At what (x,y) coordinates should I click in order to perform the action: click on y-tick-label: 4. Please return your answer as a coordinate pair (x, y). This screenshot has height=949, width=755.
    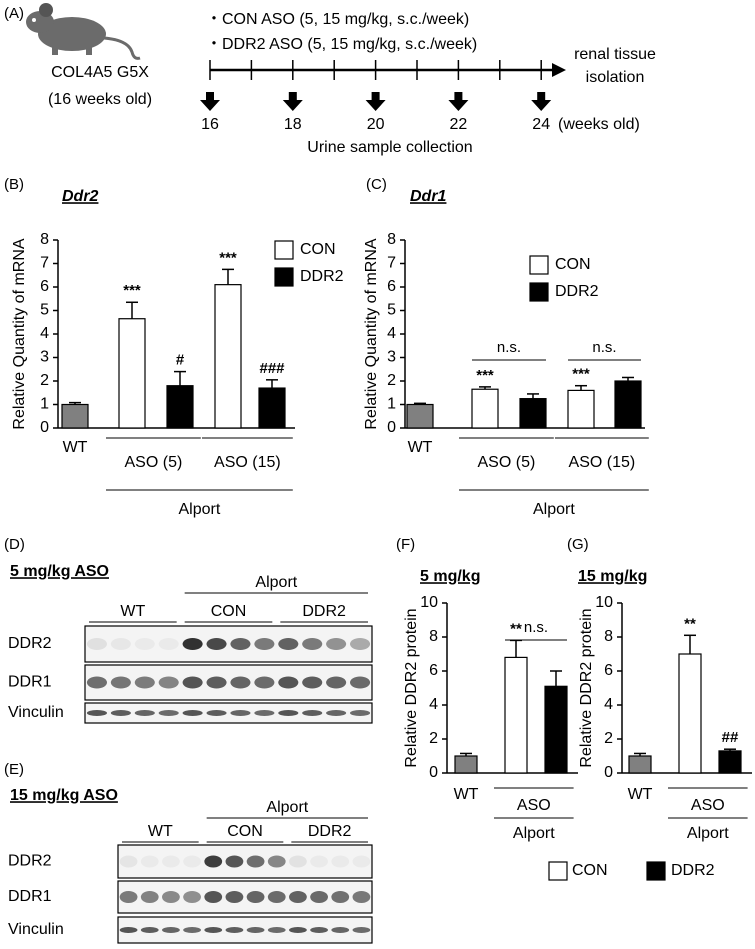
    Looking at the image, I should click on (44, 333).